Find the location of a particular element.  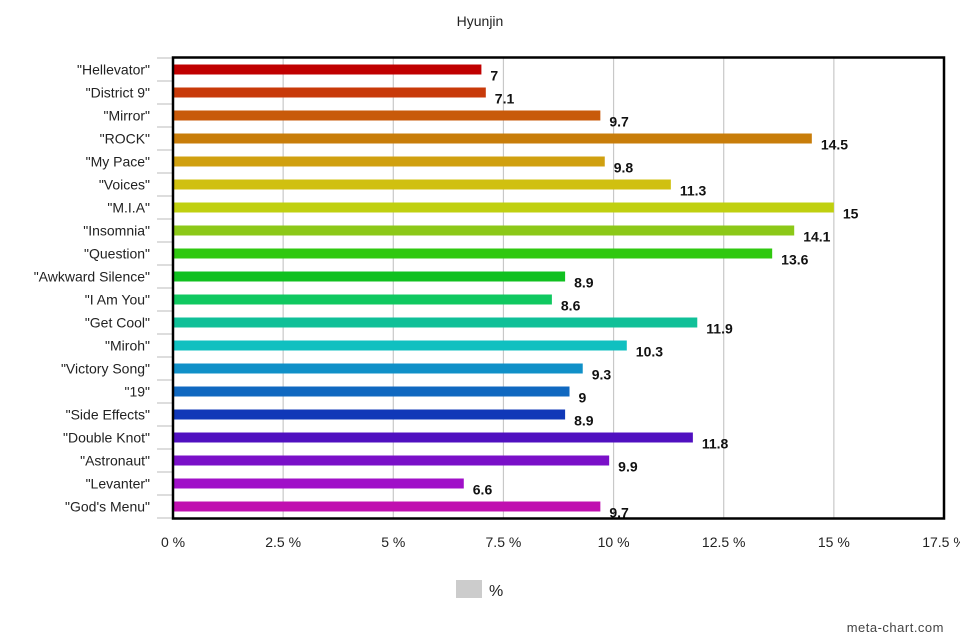

credit-text: meta-chart.com is located at coordinates (895, 627).